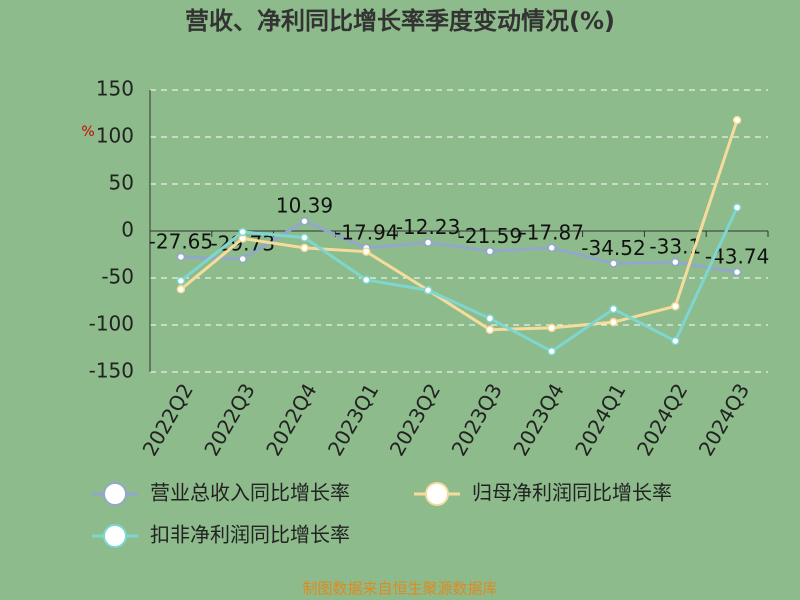 This screenshot has height=600, width=800. What do you see at coordinates (353, 419) in the screenshot?
I see `x-tick-label: 2023Q1` at bounding box center [353, 419].